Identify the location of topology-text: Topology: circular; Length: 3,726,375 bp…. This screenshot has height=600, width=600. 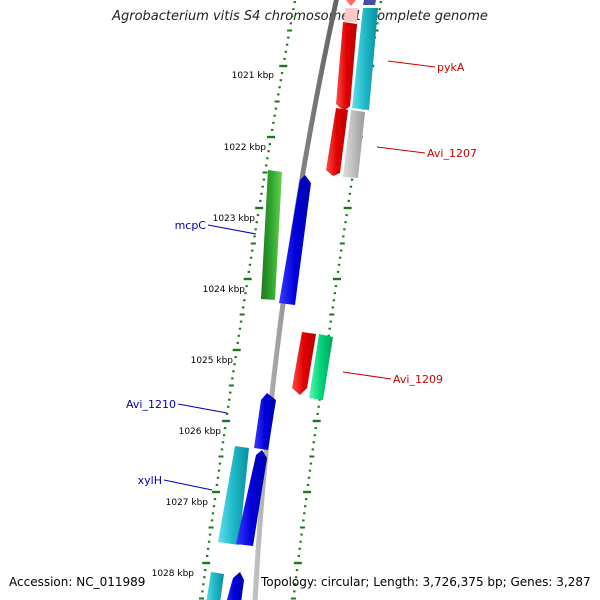
(426, 582).